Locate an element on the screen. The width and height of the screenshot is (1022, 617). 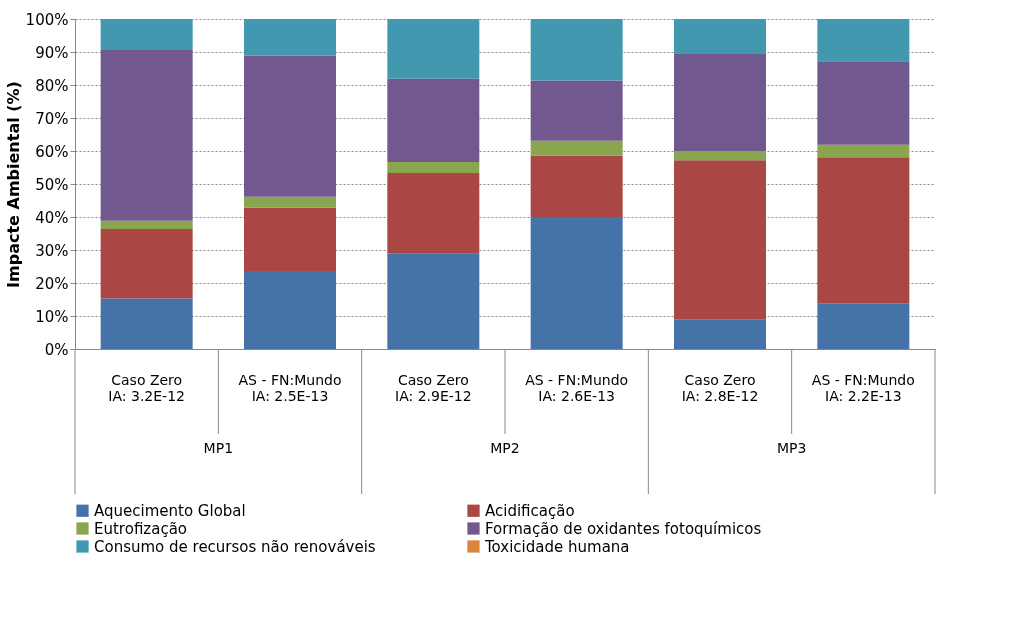
x-tick-label: AS - FN:Mundo IA: 2.5E-13 is located at coordinates (290, 387).